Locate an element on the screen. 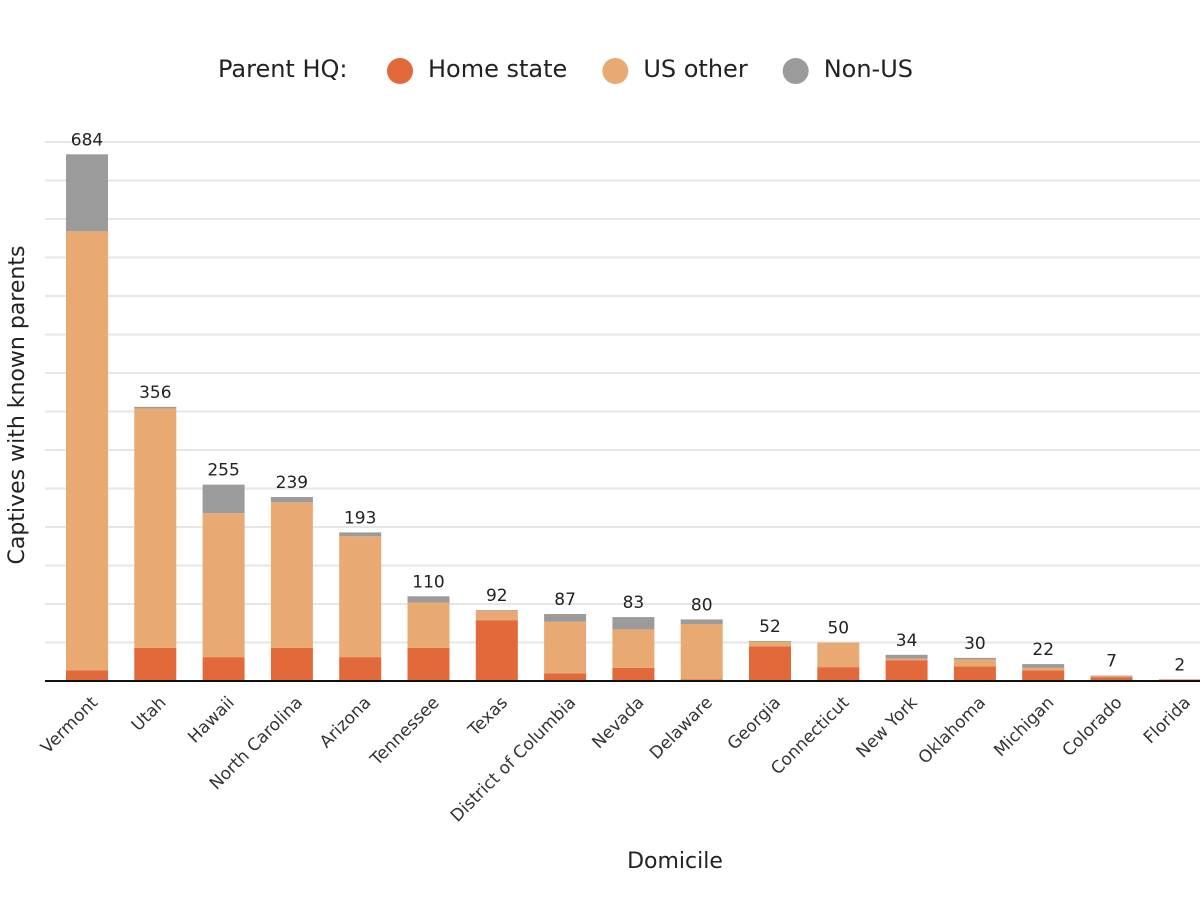 Image resolution: width=1200 pixels, height=900 pixels. total-label: 22 is located at coordinates (1043, 650).